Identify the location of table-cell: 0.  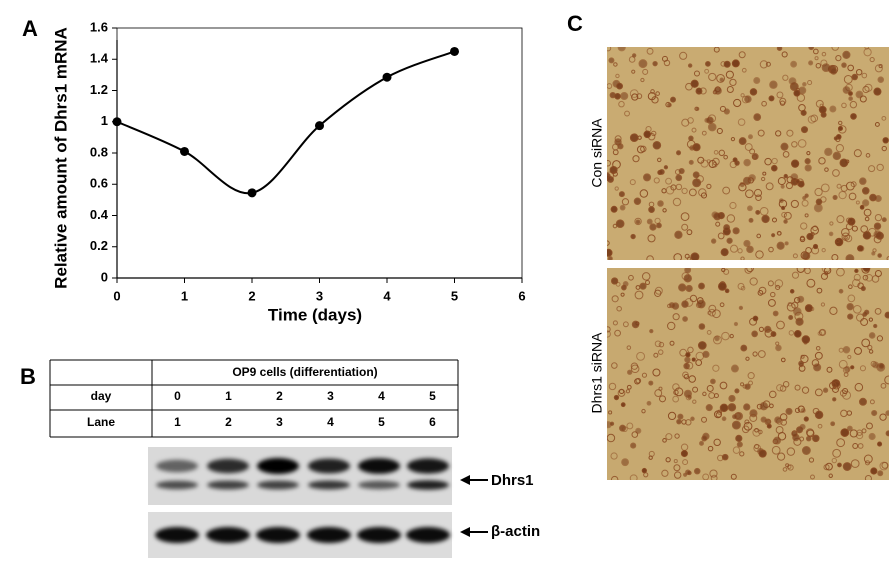
(177, 396).